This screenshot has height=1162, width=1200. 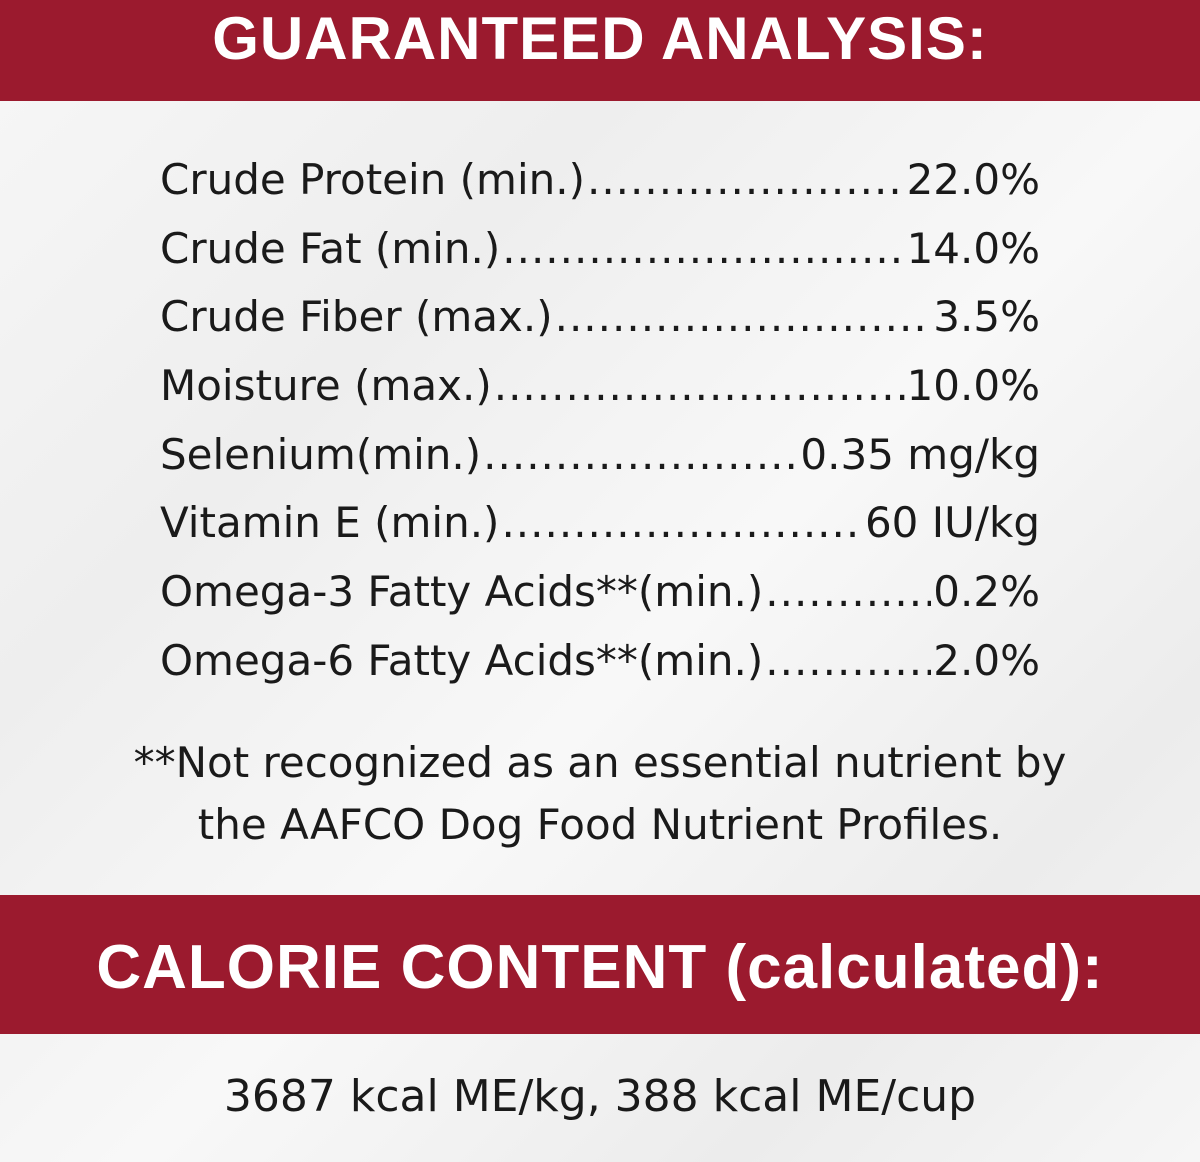 I want to click on nutrient-value: 60 IU/kg, so click(x=952, y=523).